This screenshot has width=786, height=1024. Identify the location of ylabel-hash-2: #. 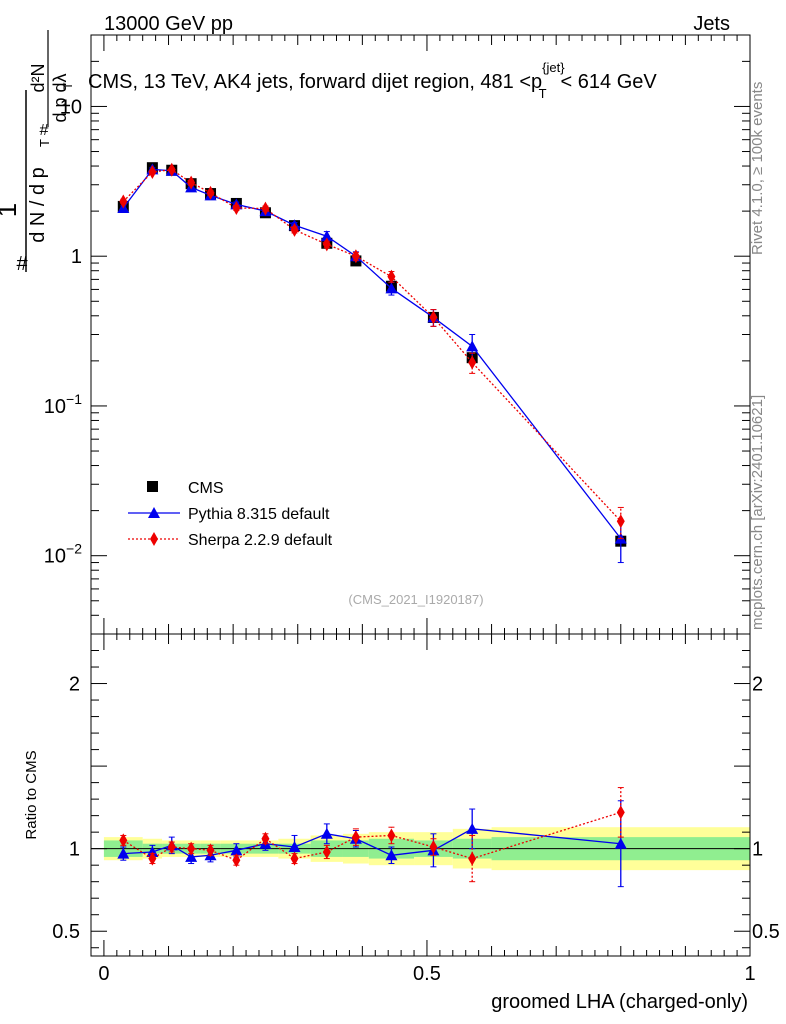
(44, 130).